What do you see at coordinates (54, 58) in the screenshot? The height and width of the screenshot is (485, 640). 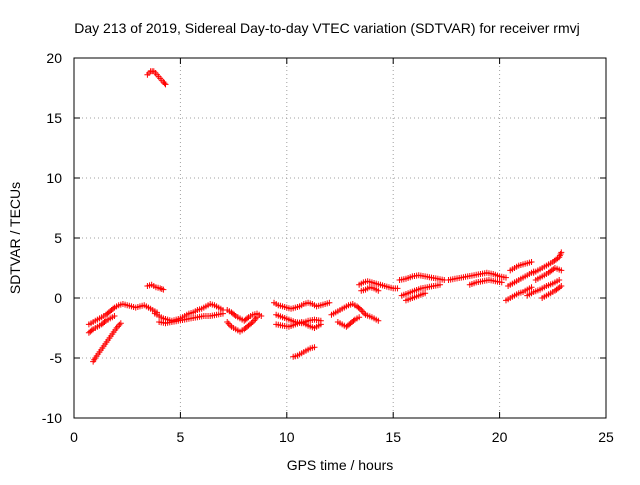 I see `y-tick-label: 20` at bounding box center [54, 58].